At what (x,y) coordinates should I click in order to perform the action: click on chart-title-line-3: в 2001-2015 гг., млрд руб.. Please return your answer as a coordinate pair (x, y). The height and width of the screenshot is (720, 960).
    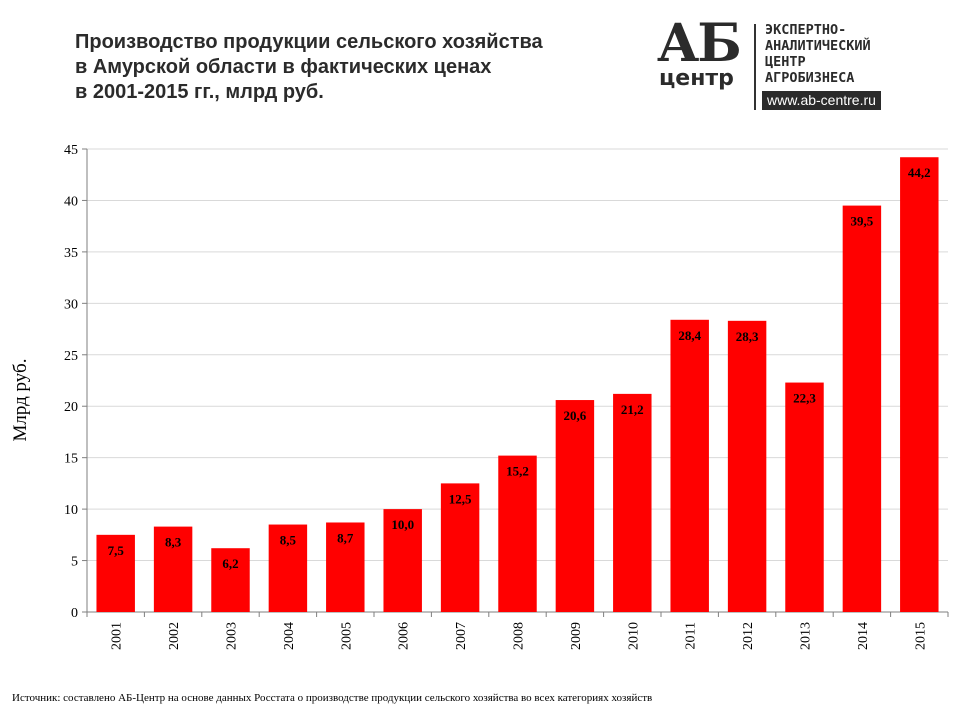
    Looking at the image, I should click on (199, 92).